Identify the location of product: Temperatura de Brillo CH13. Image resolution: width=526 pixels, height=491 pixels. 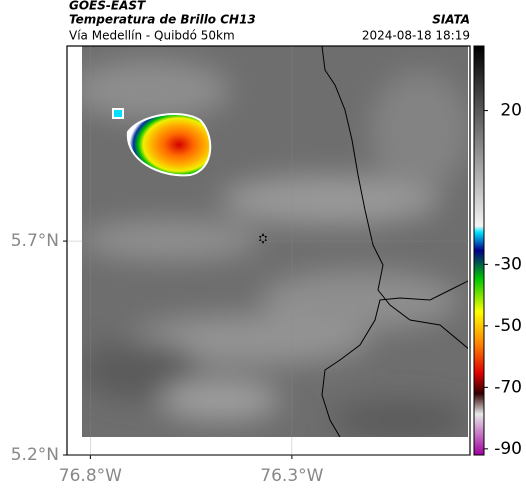
(162, 20).